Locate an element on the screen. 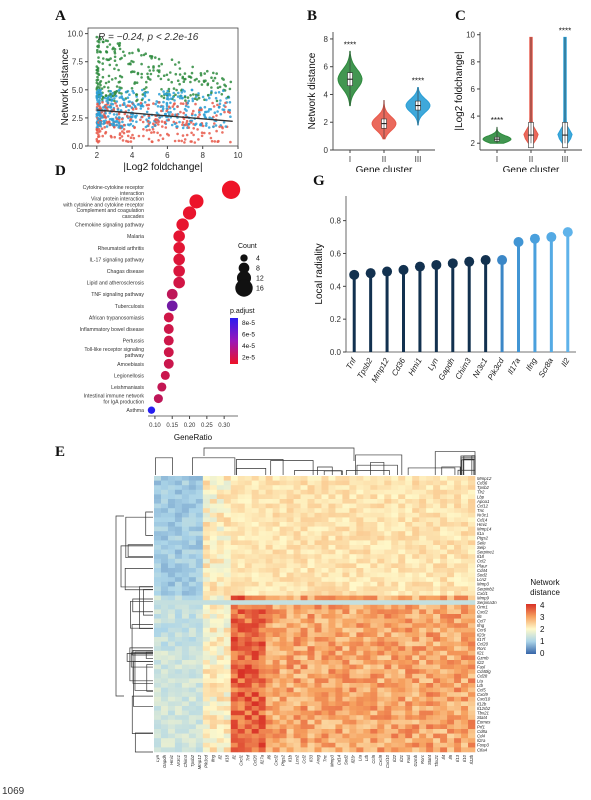 This screenshot has height=800, width=591. lollipop-head is located at coordinates (370, 273).